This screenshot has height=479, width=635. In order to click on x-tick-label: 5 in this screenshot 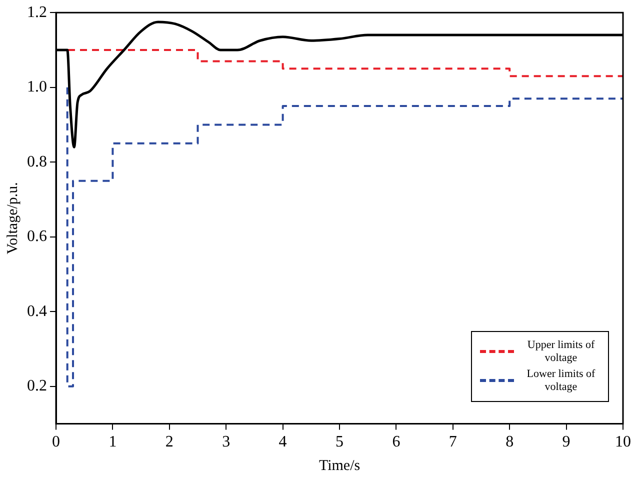, I will do `click(340, 442)`.